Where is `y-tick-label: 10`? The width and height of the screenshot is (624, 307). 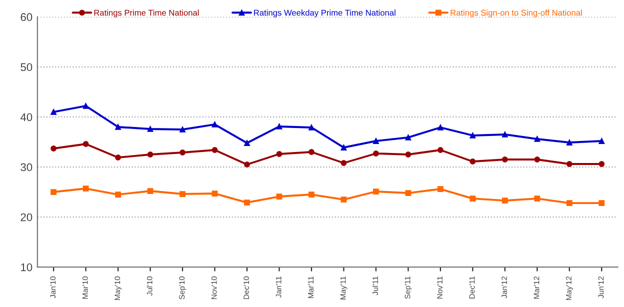
y-tick-label: 10 is located at coordinates (26, 267).